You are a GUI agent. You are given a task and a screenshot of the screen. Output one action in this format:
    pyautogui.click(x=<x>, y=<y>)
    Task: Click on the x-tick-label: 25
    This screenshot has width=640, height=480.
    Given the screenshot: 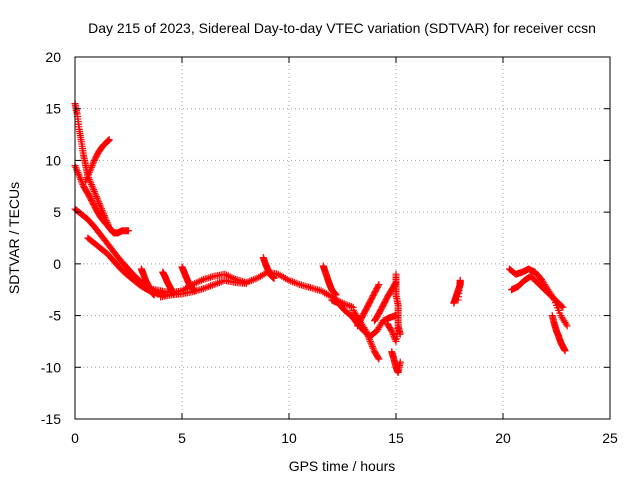 What is the action you would take?
    pyautogui.click(x=610, y=438)
    